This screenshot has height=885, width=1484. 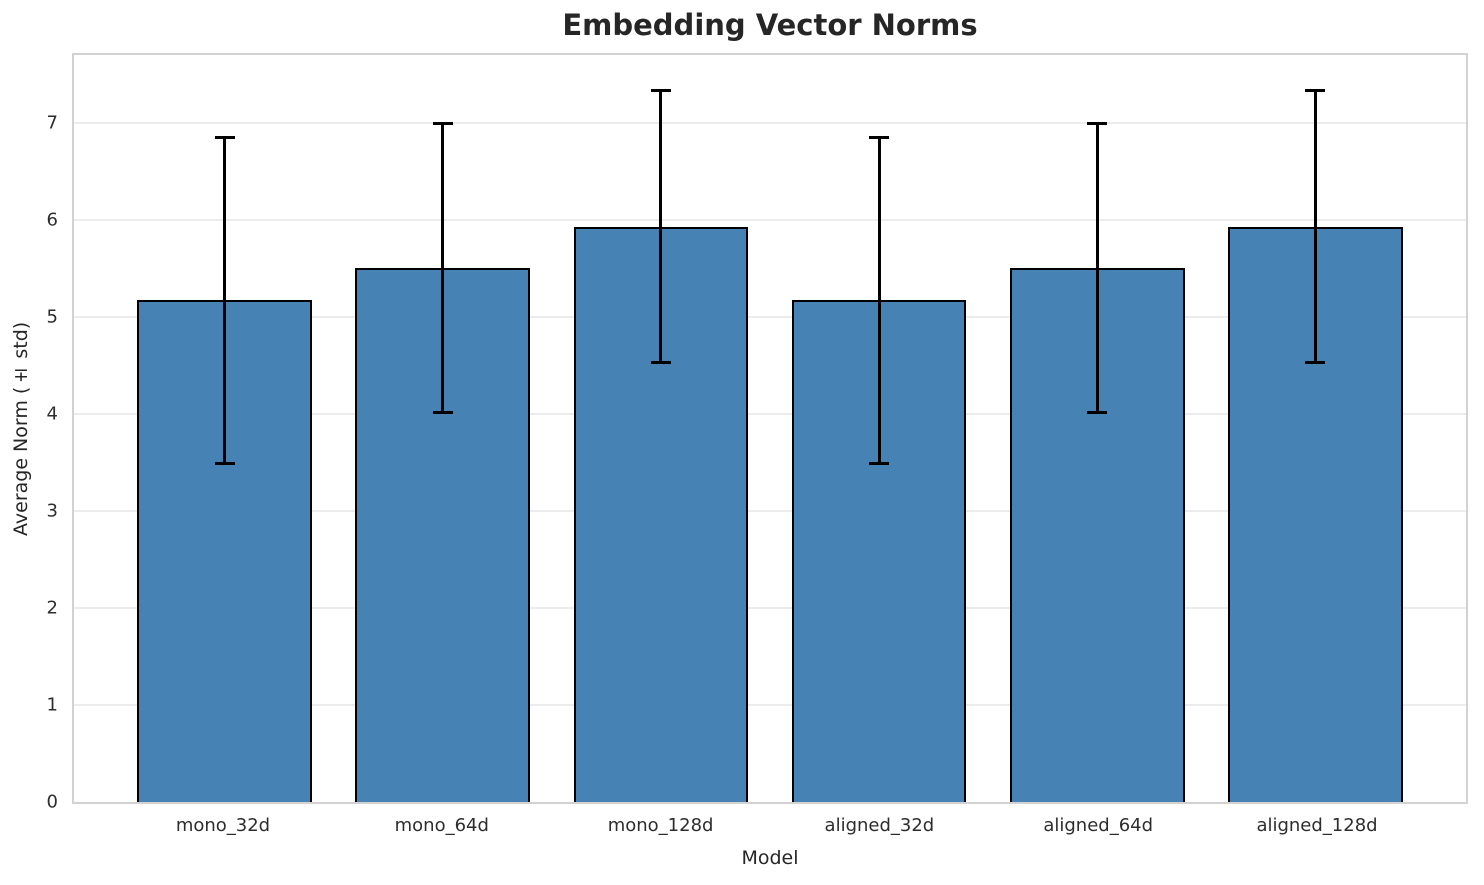 I want to click on x-tick-label: aligned_32d, so click(x=879, y=825).